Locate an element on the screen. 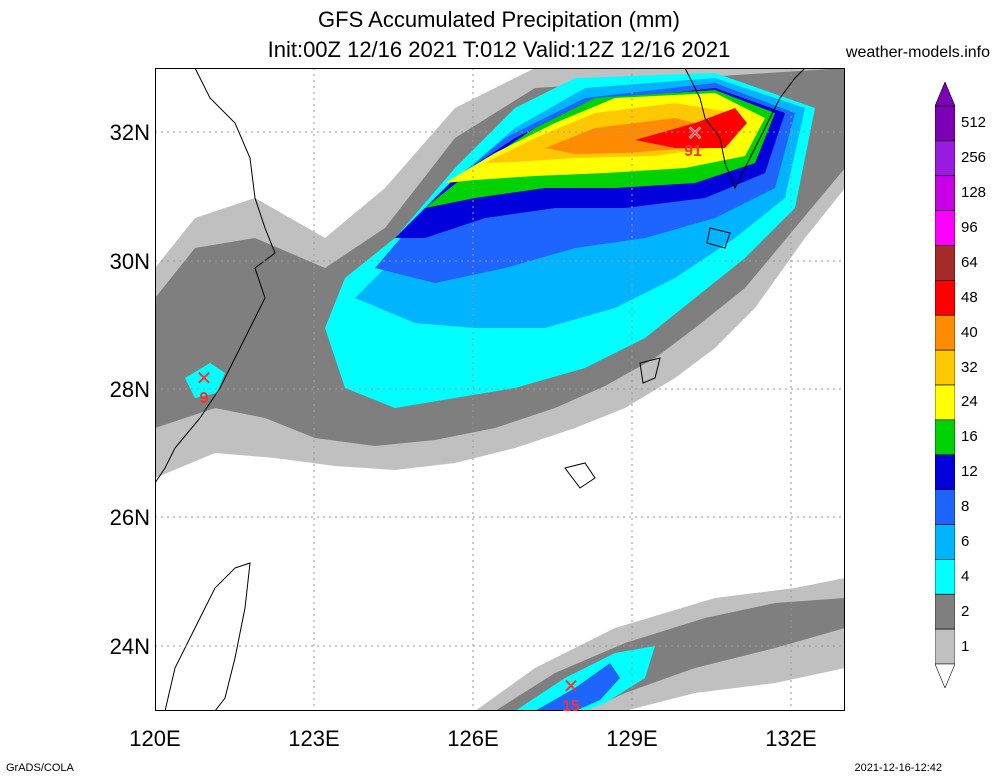  marker-9: ✕ 9 is located at coordinates (204, 386).